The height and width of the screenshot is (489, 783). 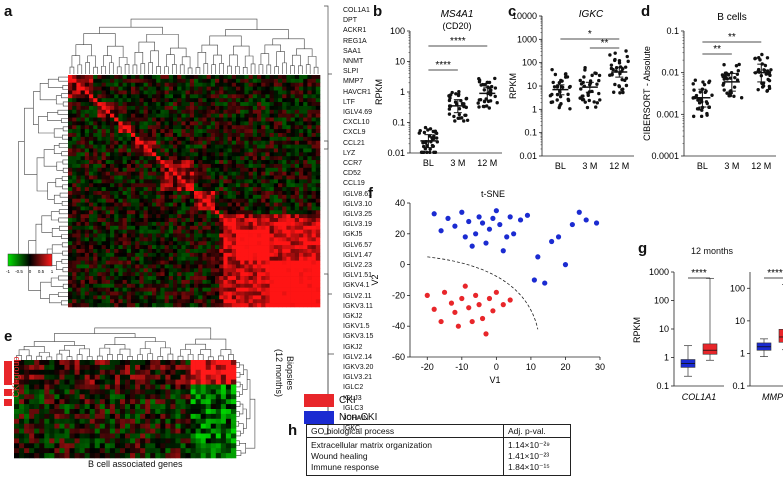 I want to click on panel-g-title: 12 months, so click(x=712, y=251).